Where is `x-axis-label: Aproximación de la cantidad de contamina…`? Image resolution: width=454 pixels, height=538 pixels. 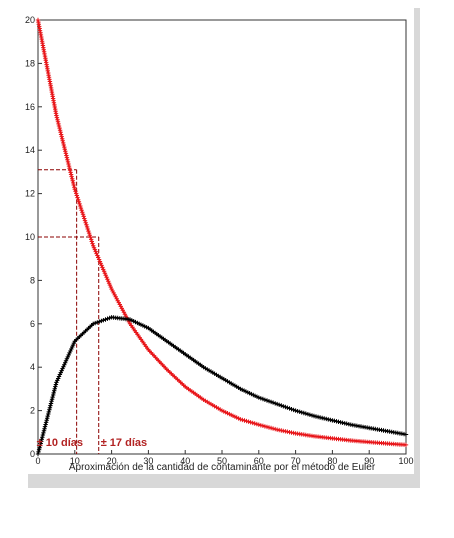 x-axis-label: Aproximación de la cantidad de contamina… is located at coordinates (222, 467).